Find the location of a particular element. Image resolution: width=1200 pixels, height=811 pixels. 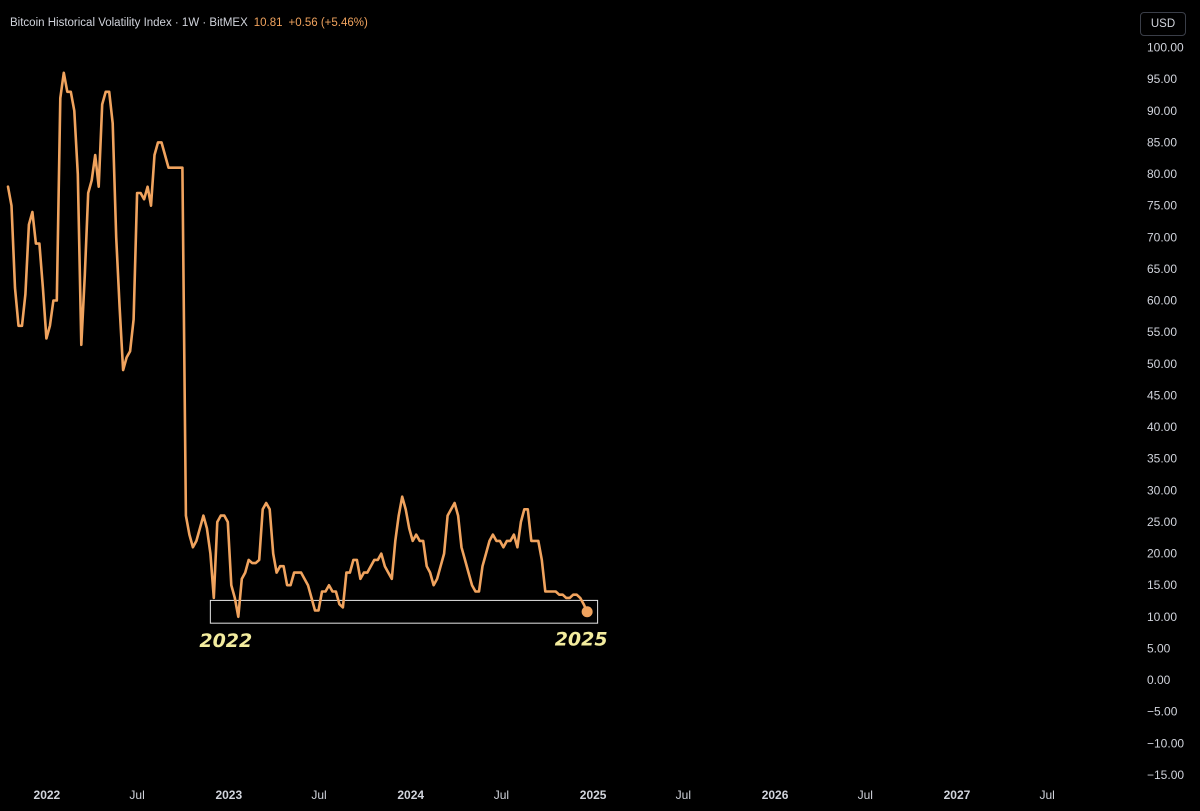

annotation-label: 2022 is located at coordinates (225, 641).